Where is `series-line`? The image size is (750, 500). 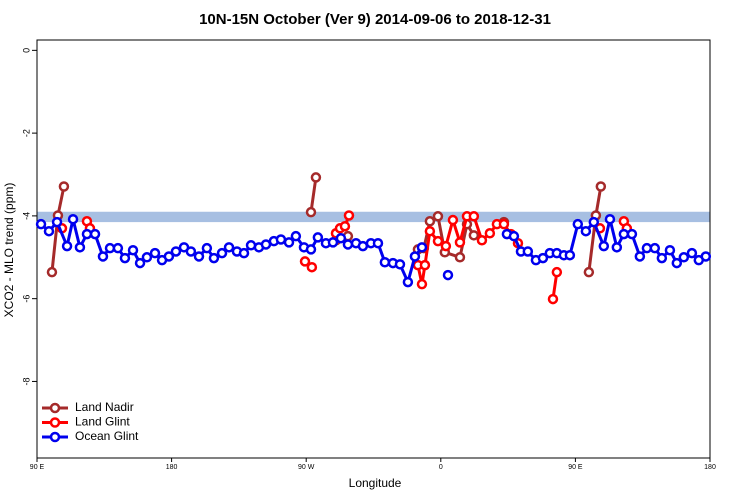
series-line is located at coordinates (313, 195).